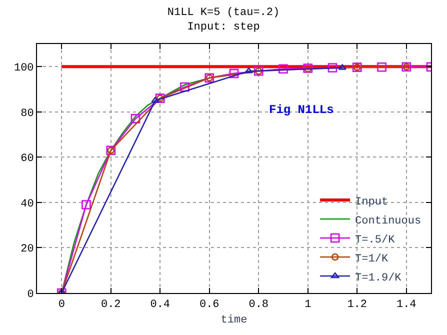 This screenshot has height=335, width=447. I want to click on x-tick-label: 0, so click(61, 305).